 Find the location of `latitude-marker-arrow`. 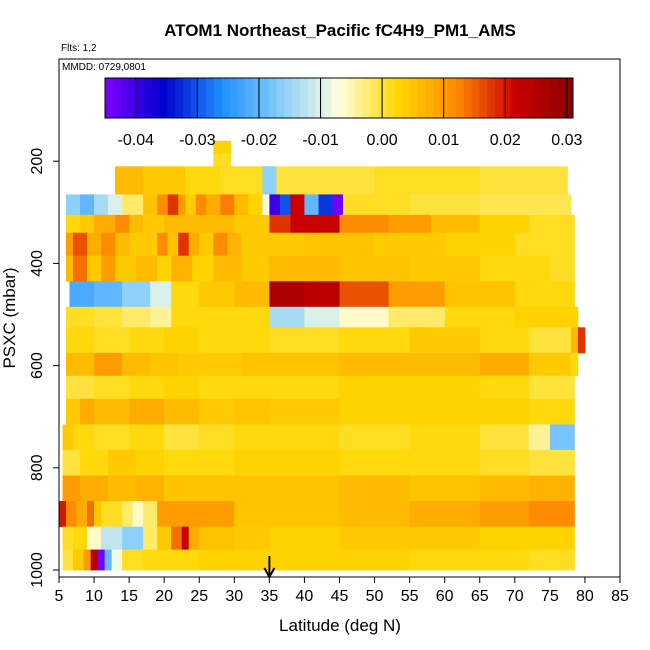

latitude-marker-arrow is located at coordinates (269, 568).